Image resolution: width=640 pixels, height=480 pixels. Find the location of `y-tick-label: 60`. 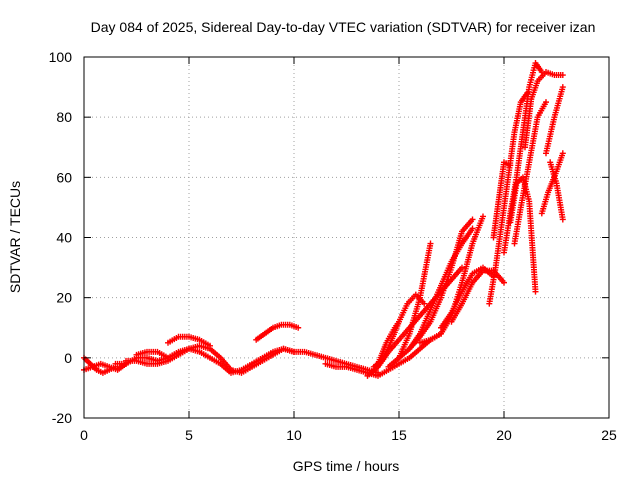

y-tick-label: 60 is located at coordinates (64, 177).